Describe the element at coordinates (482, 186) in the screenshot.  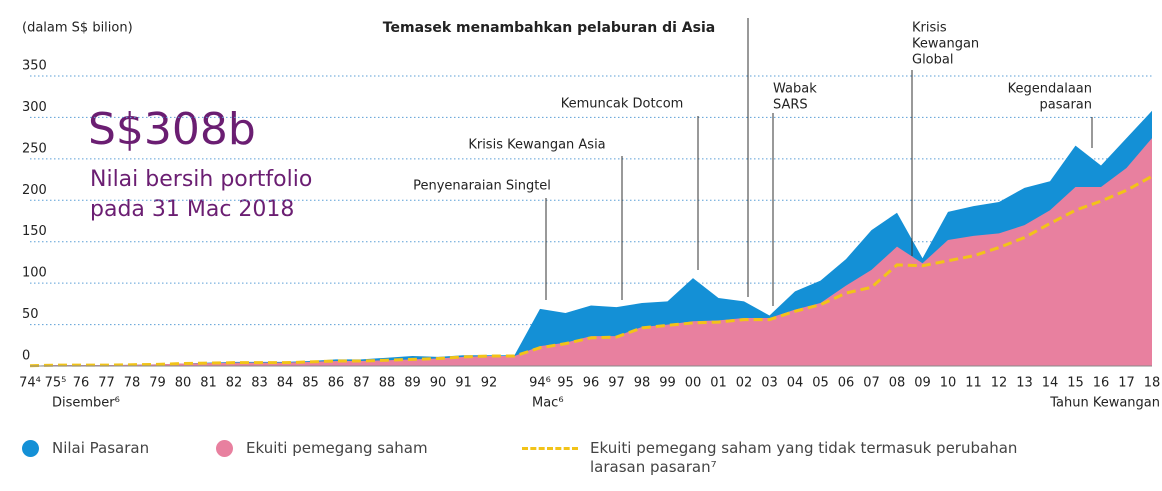
I see `annotation: Penyenaraian Singtel` at that location.